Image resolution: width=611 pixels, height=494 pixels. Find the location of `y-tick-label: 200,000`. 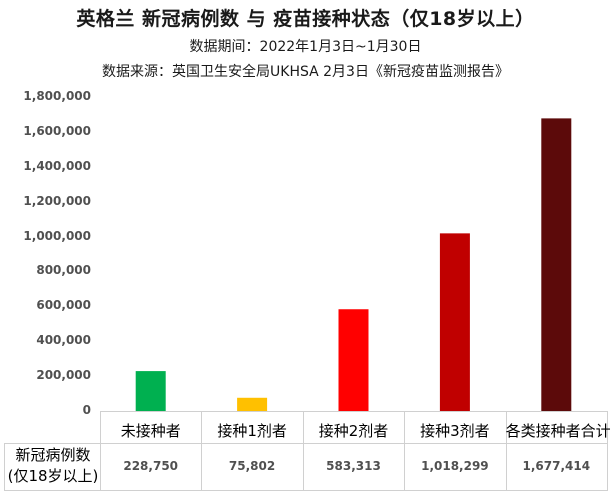

y-tick-label: 200,000 is located at coordinates (63, 375).